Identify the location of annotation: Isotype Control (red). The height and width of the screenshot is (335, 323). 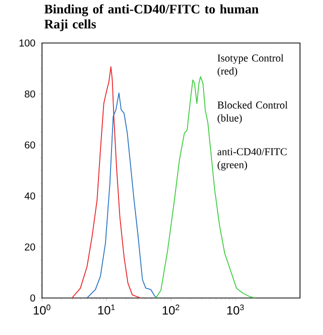
(251, 65).